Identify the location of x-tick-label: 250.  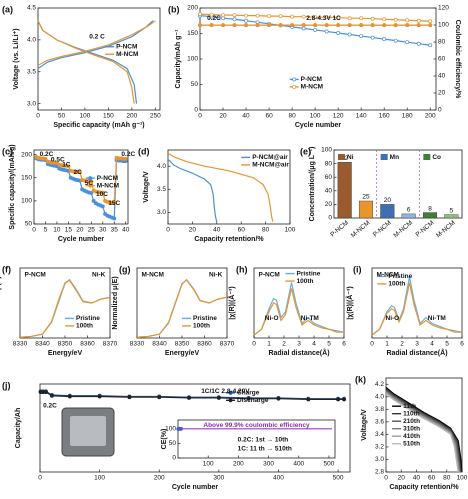
(155, 116).